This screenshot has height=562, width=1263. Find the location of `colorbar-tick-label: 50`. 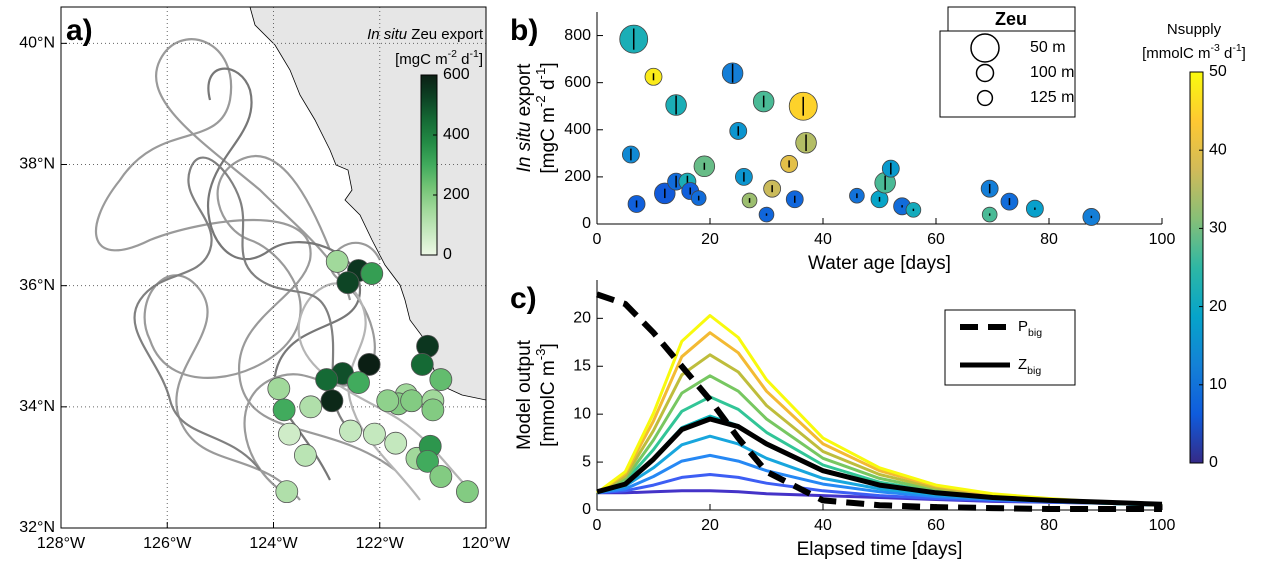

colorbar-tick-label: 50 is located at coordinates (1218, 71).